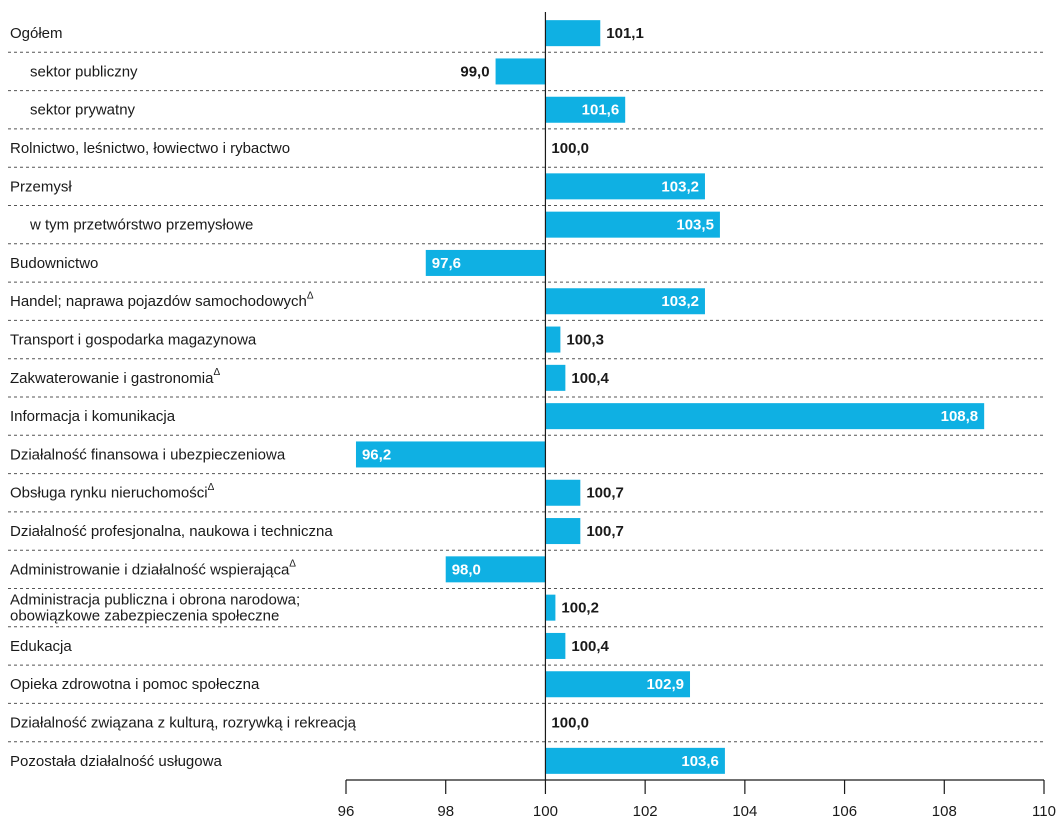  What do you see at coordinates (93, 416) in the screenshot?
I see `category-label: Informacja i komunikacja` at bounding box center [93, 416].